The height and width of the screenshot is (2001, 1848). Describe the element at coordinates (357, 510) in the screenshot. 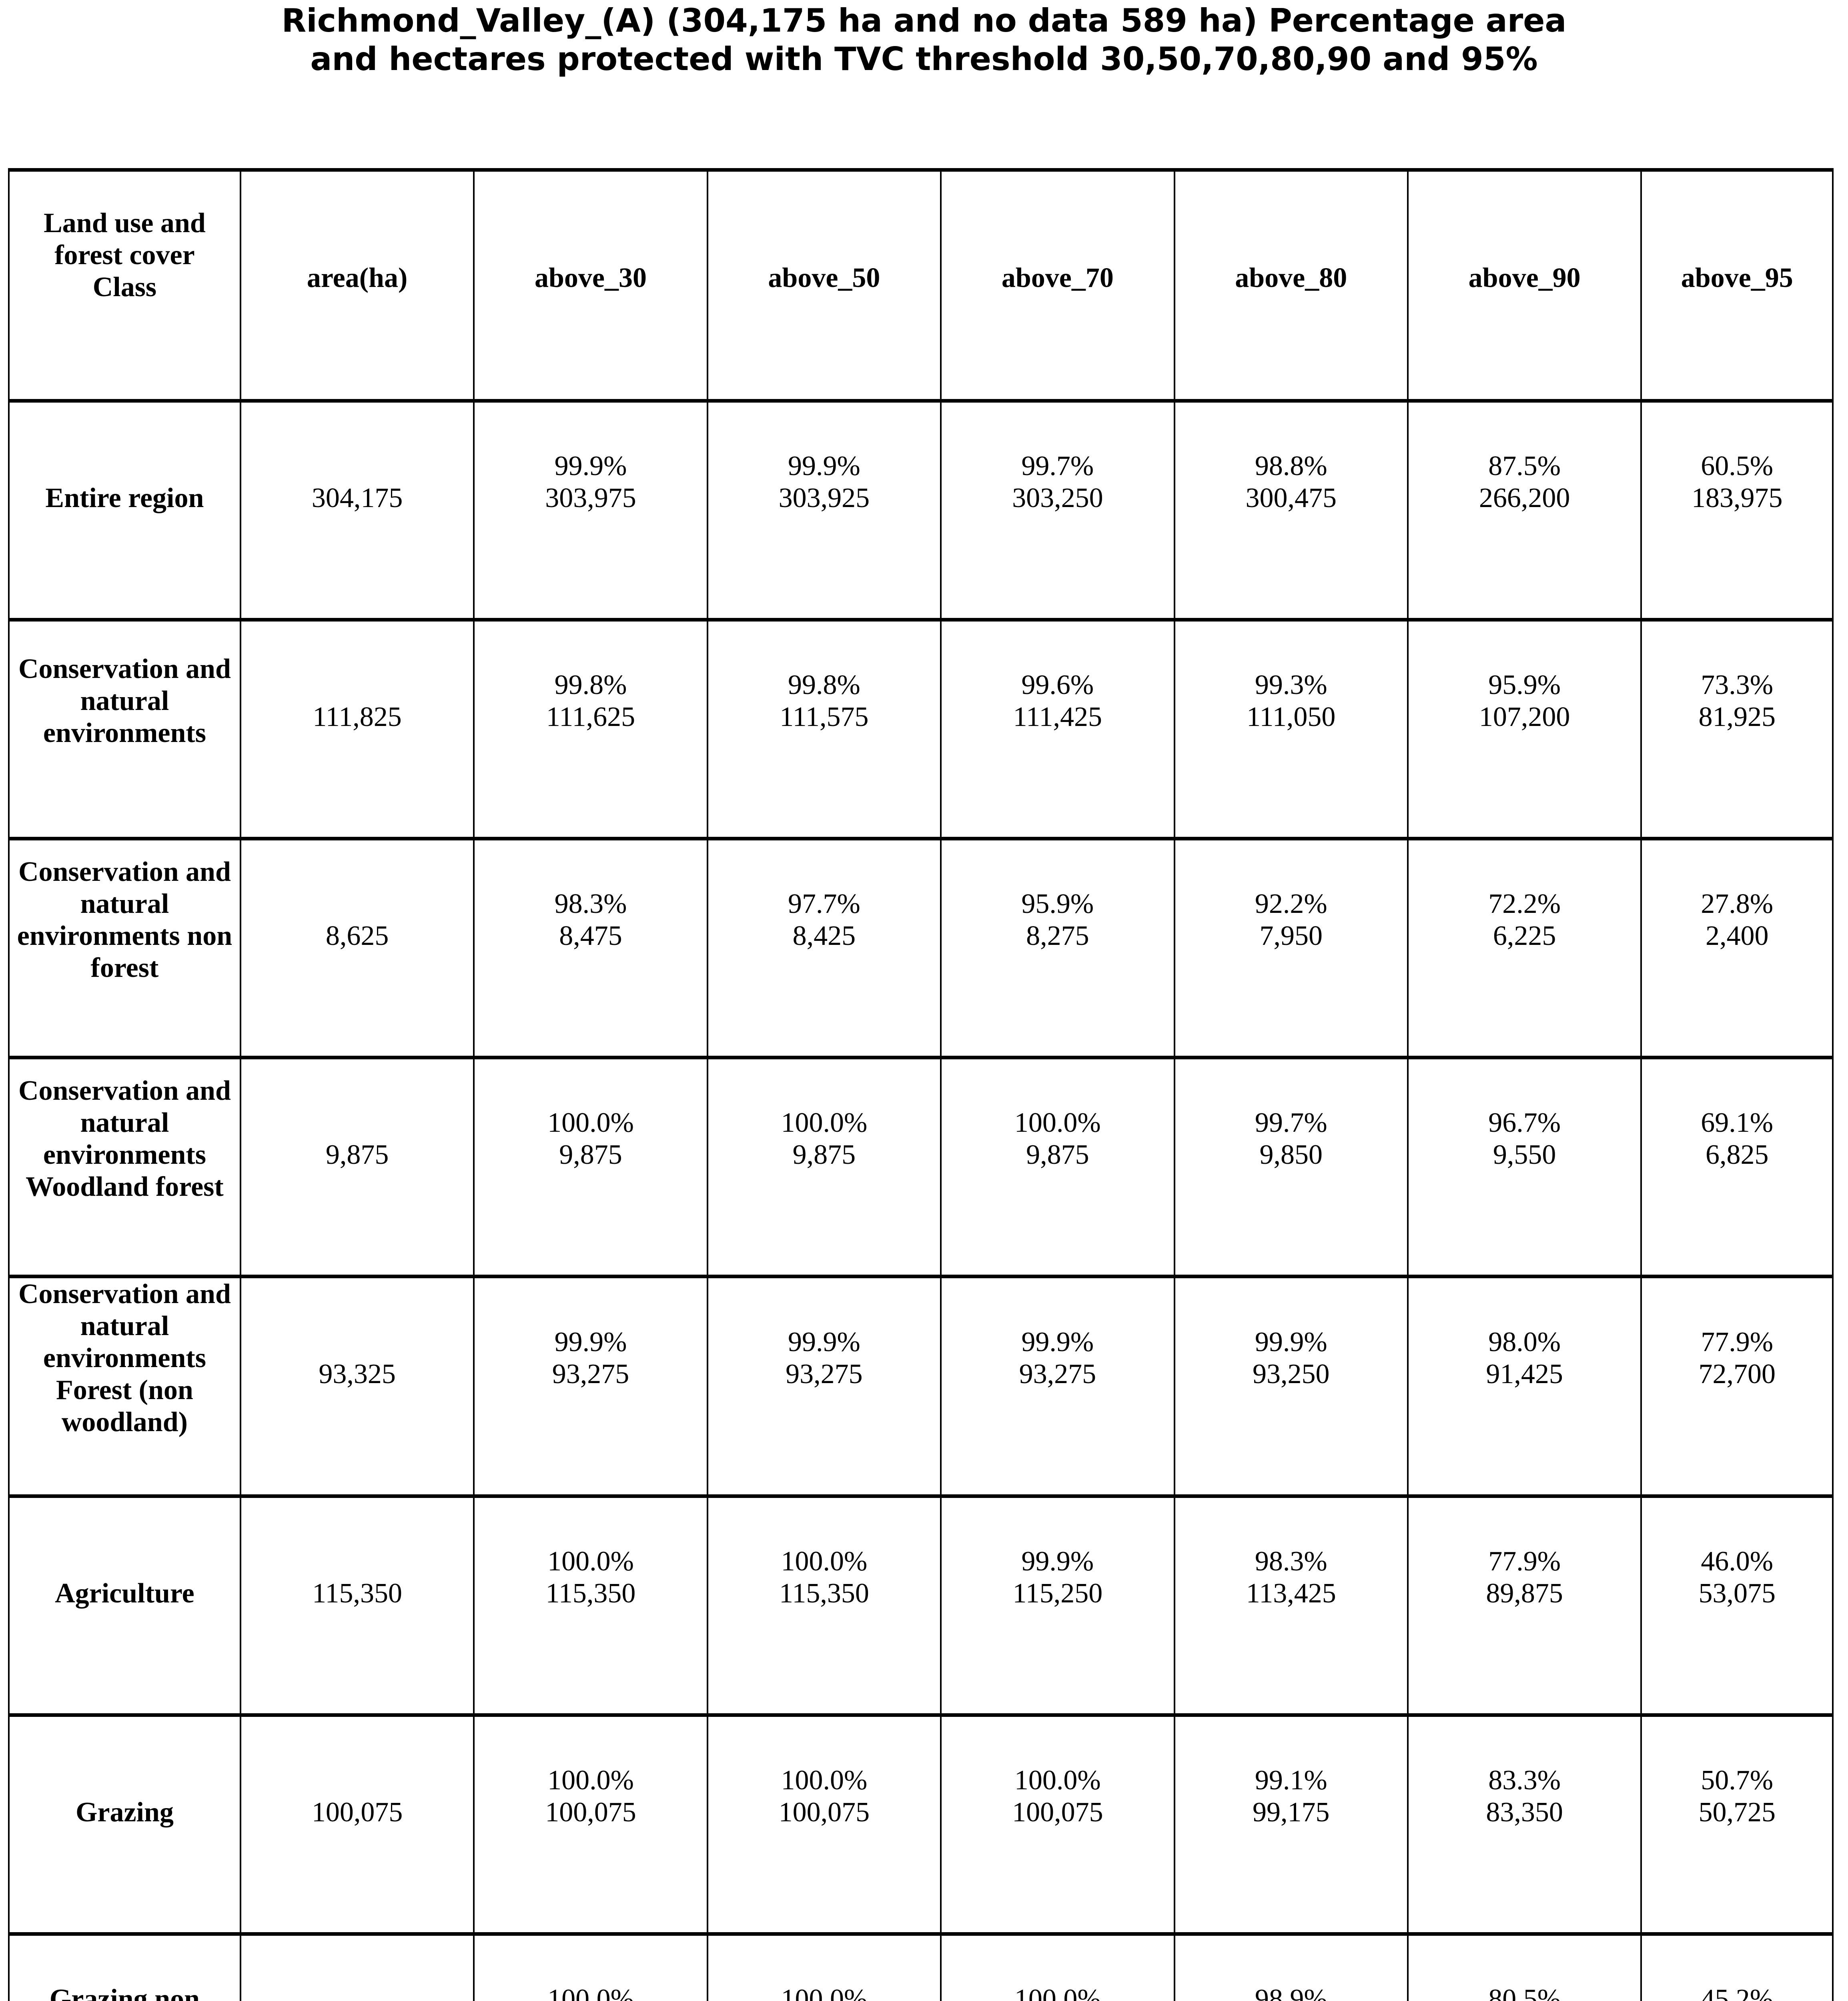

I see `area-cell: 304,175` at that location.